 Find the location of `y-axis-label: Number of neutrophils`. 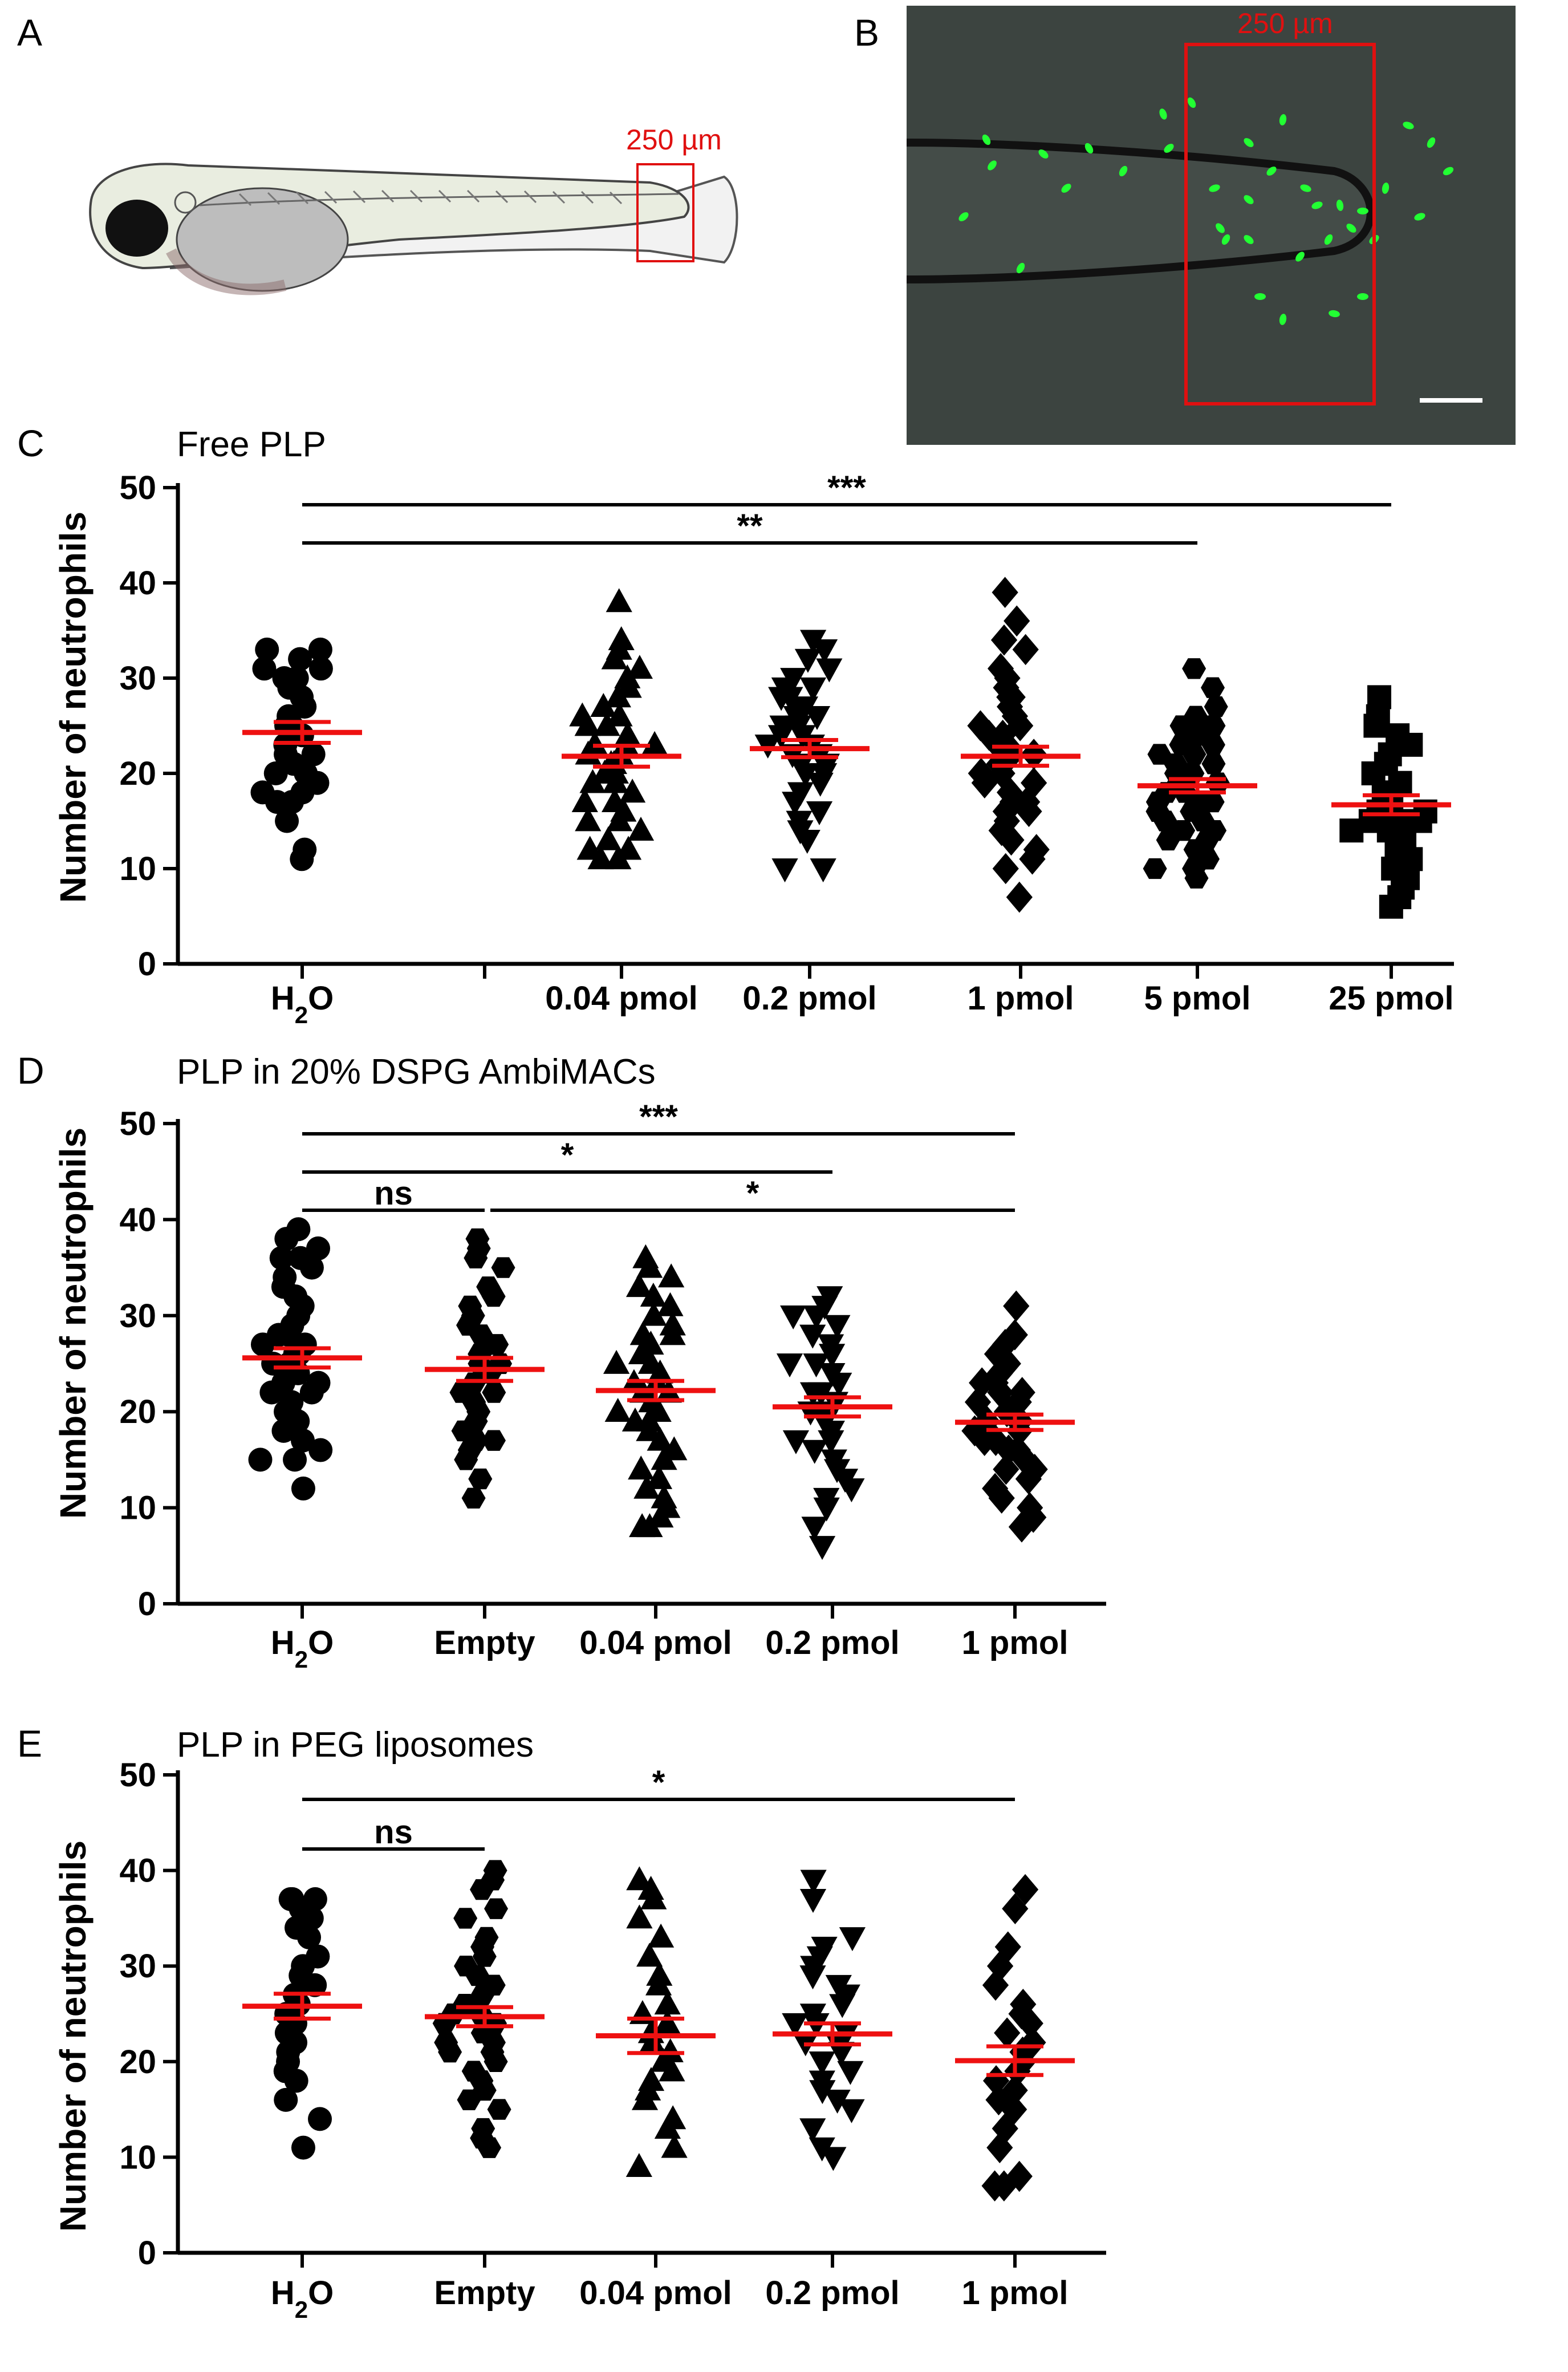

y-axis-label: Number of neutrophils is located at coordinates (73, 707).